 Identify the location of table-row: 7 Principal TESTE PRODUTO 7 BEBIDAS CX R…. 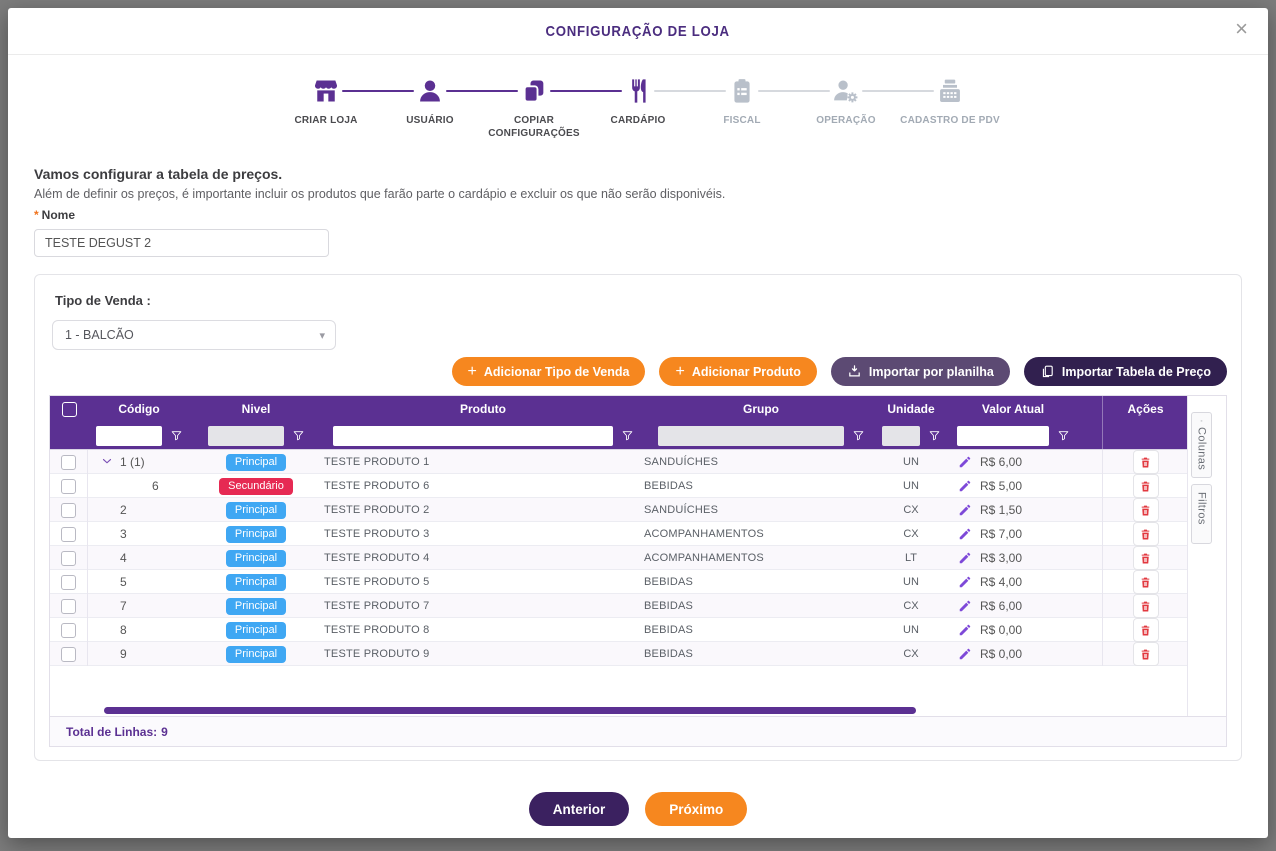
(618, 606).